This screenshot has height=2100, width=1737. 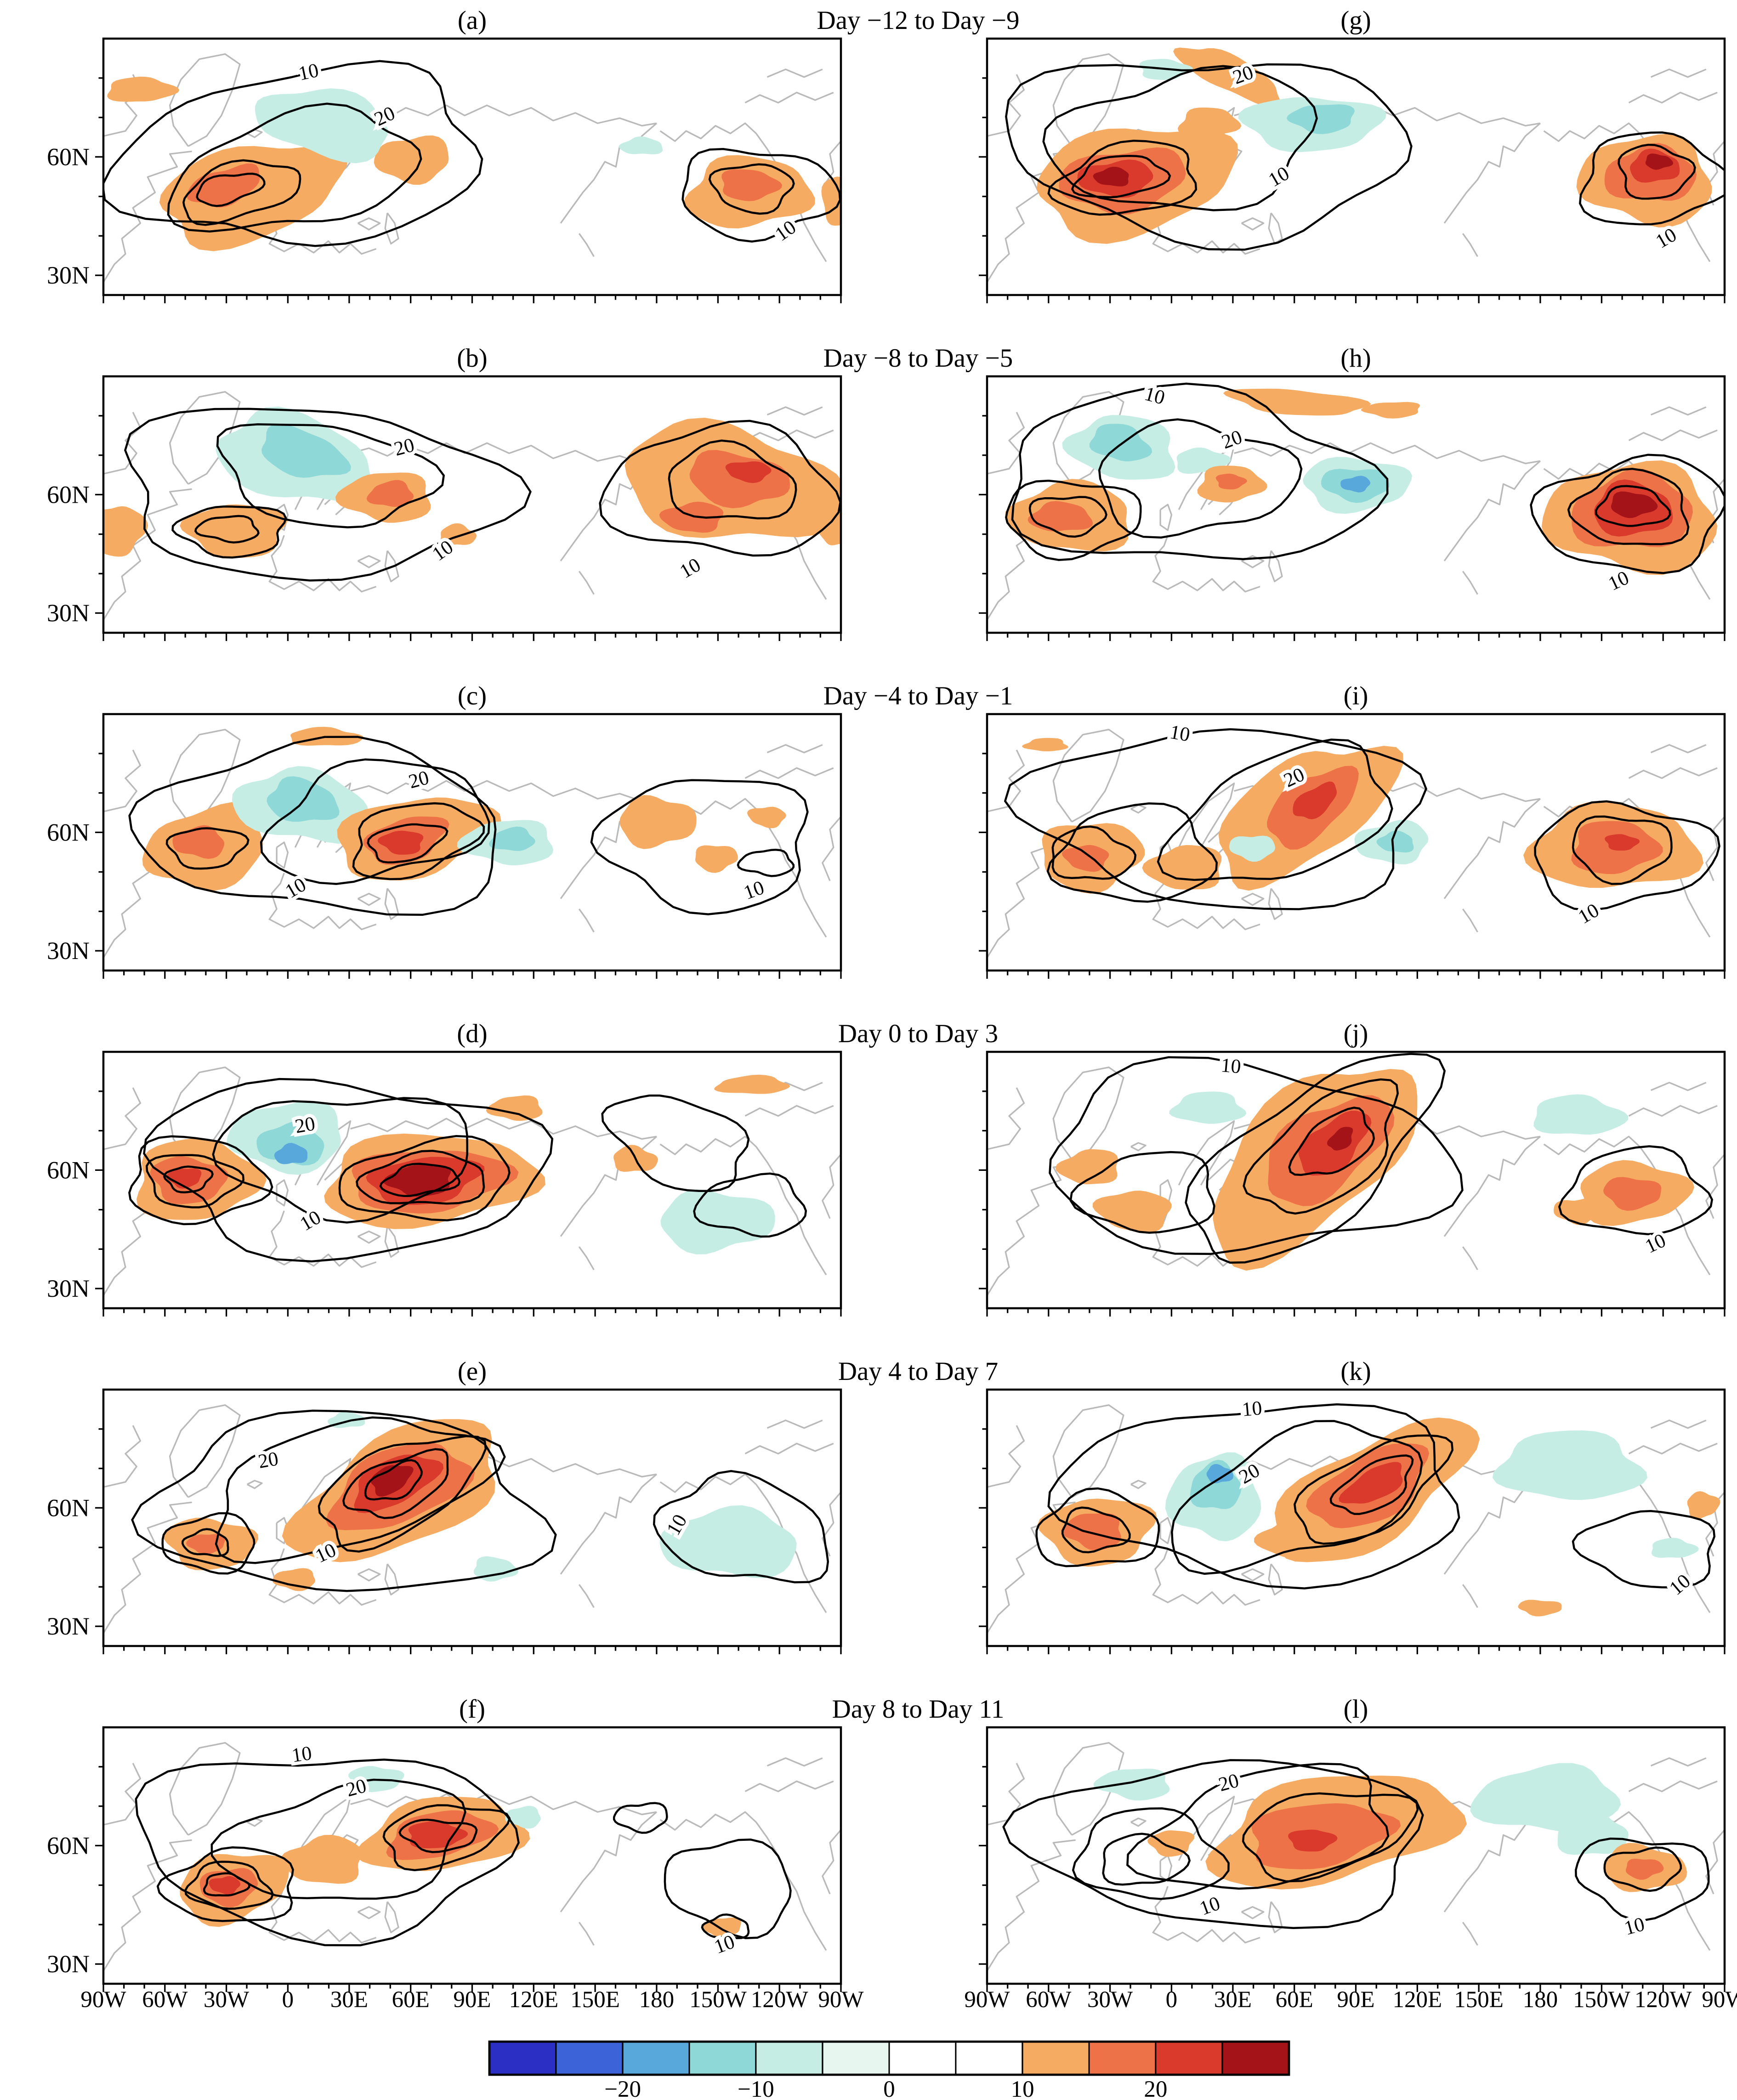 I want to click on x-tick-label: 0, so click(x=288, y=2000).